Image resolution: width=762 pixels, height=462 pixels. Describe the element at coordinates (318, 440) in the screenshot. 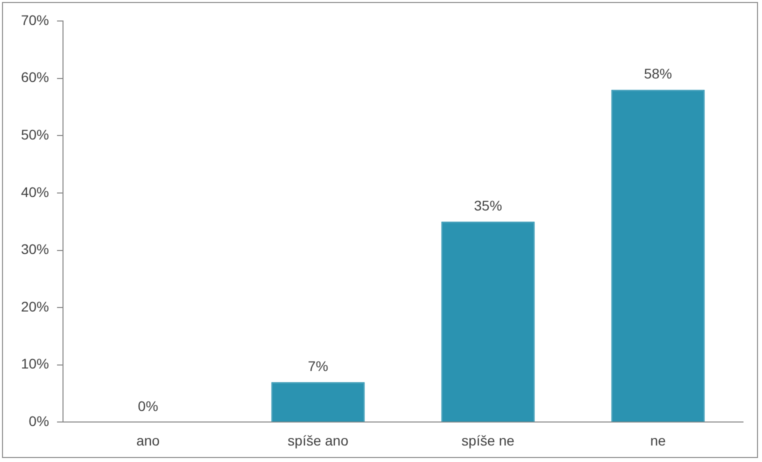

I see `x-tick-label: spíše ano` at that location.